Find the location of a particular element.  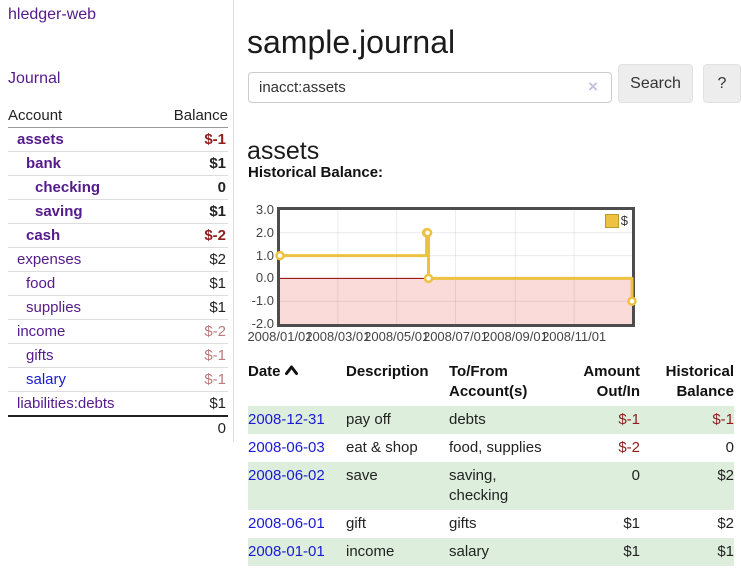

account-link-gifts: gifts is located at coordinates (40, 355).